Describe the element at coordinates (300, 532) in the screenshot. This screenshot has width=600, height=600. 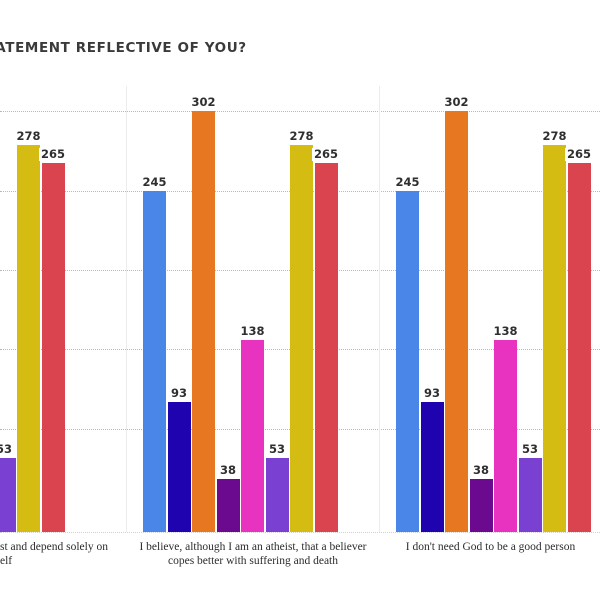
I see `axis-baseline` at that location.